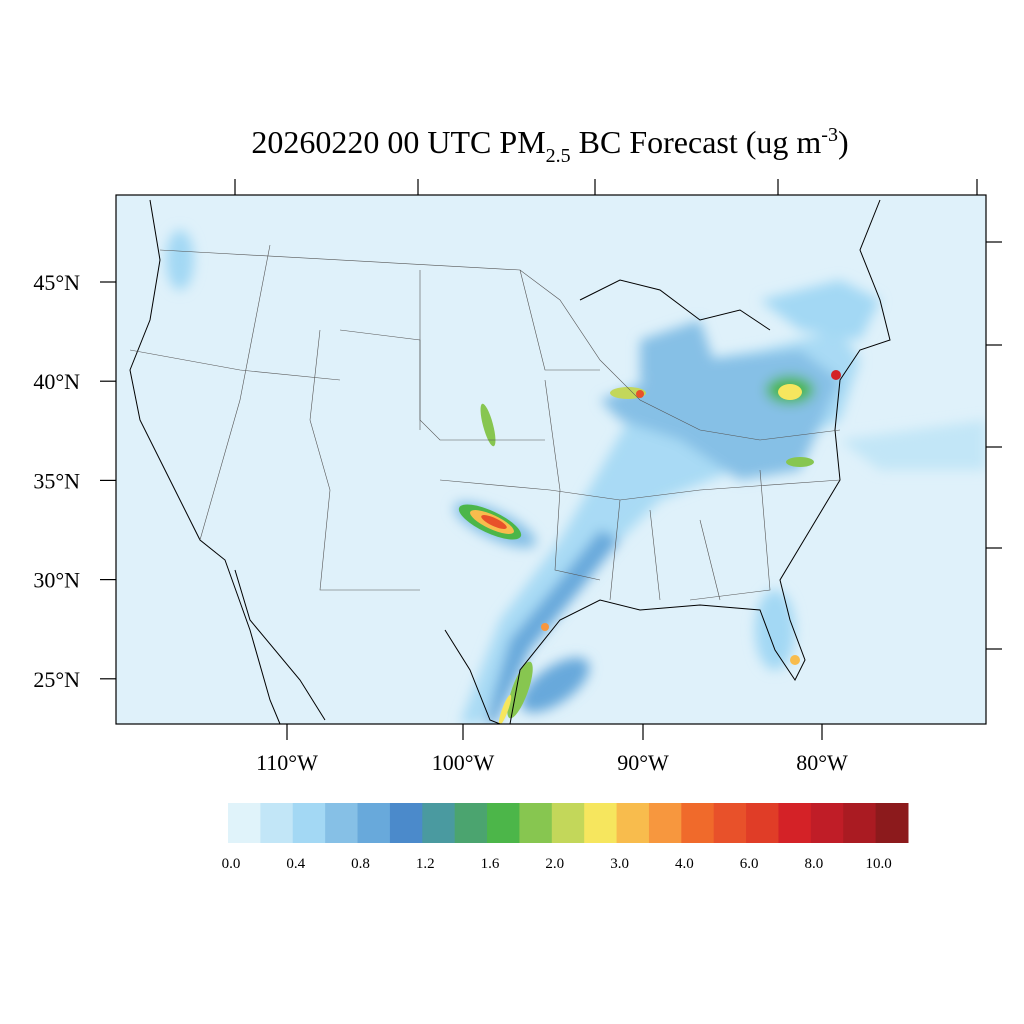  What do you see at coordinates (696, 142) in the screenshot?
I see `title-rest: BC Forecast (ug m` at bounding box center [696, 142].